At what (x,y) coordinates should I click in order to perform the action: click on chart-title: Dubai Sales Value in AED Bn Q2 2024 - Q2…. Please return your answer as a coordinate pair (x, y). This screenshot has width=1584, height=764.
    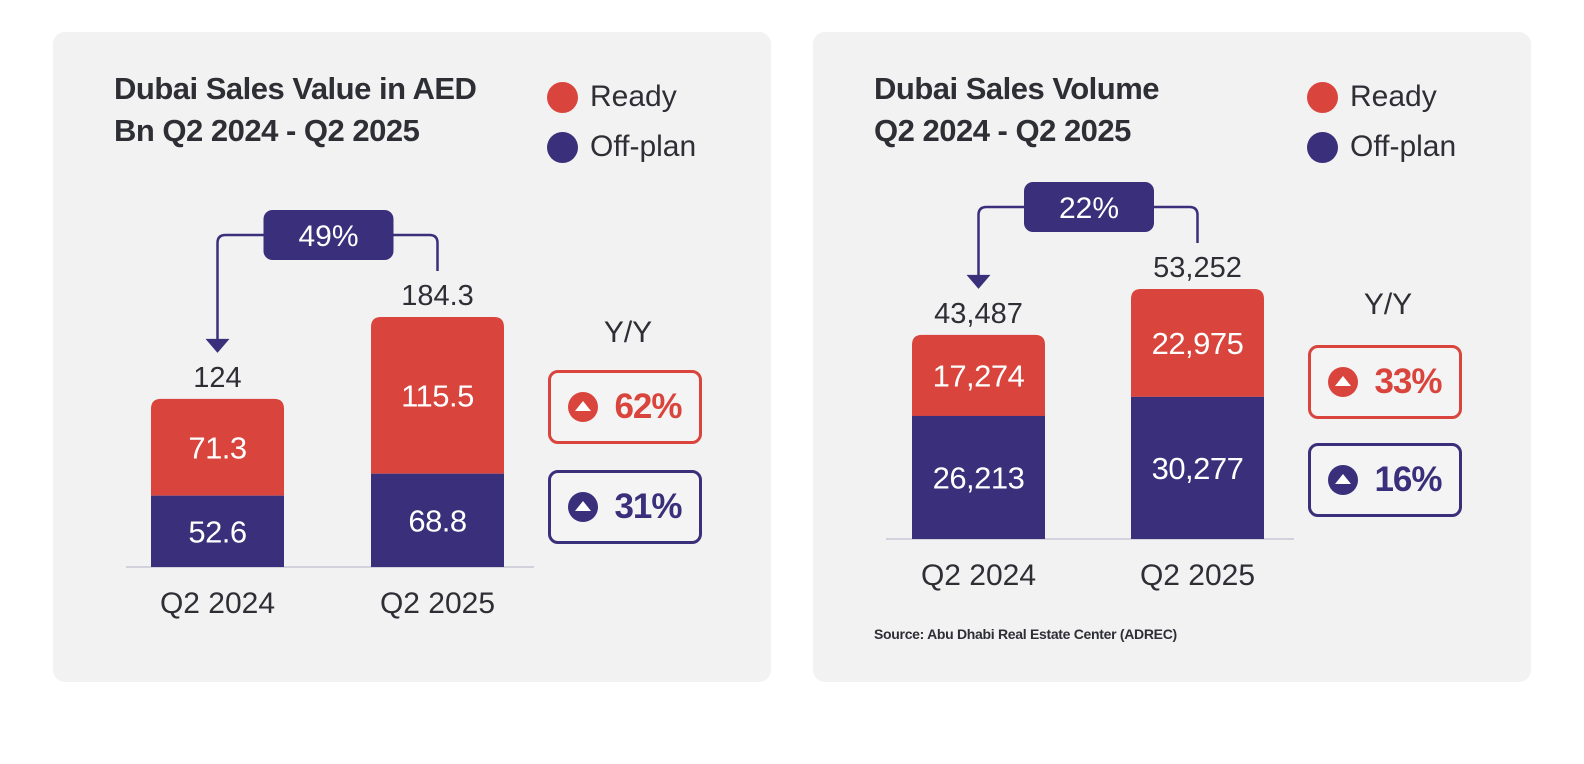
    Looking at the image, I should click on (295, 110).